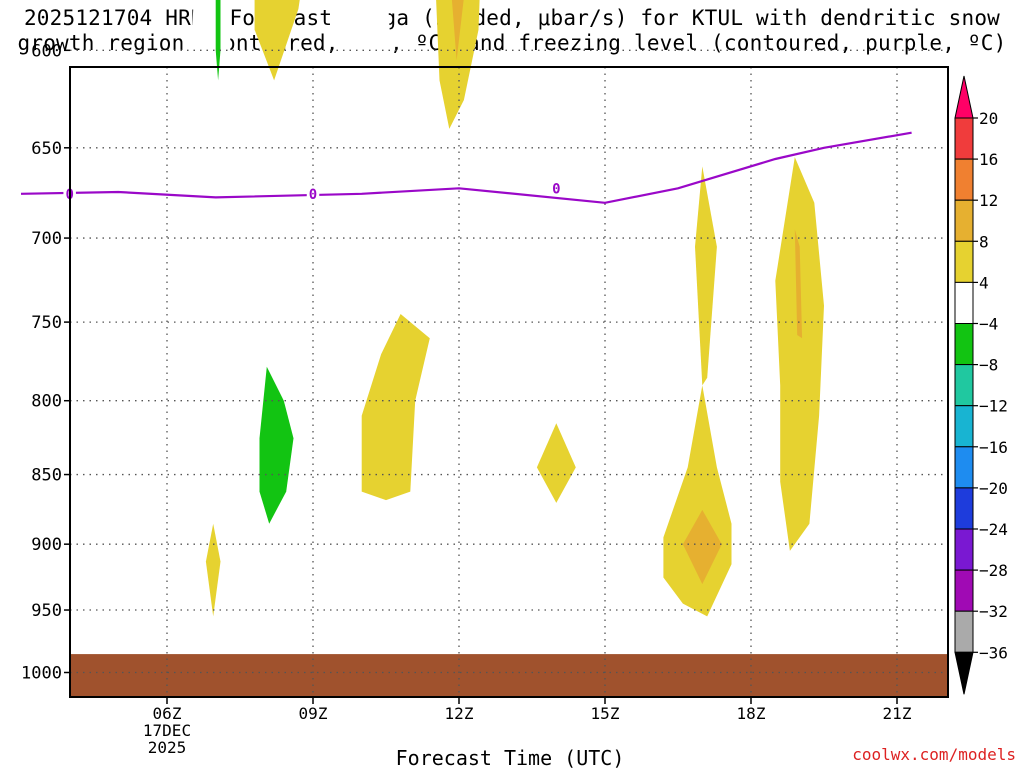  Describe the element at coordinates (706, 276) in the screenshot. I see `omega-region-yellow-17z-upper` at that location.